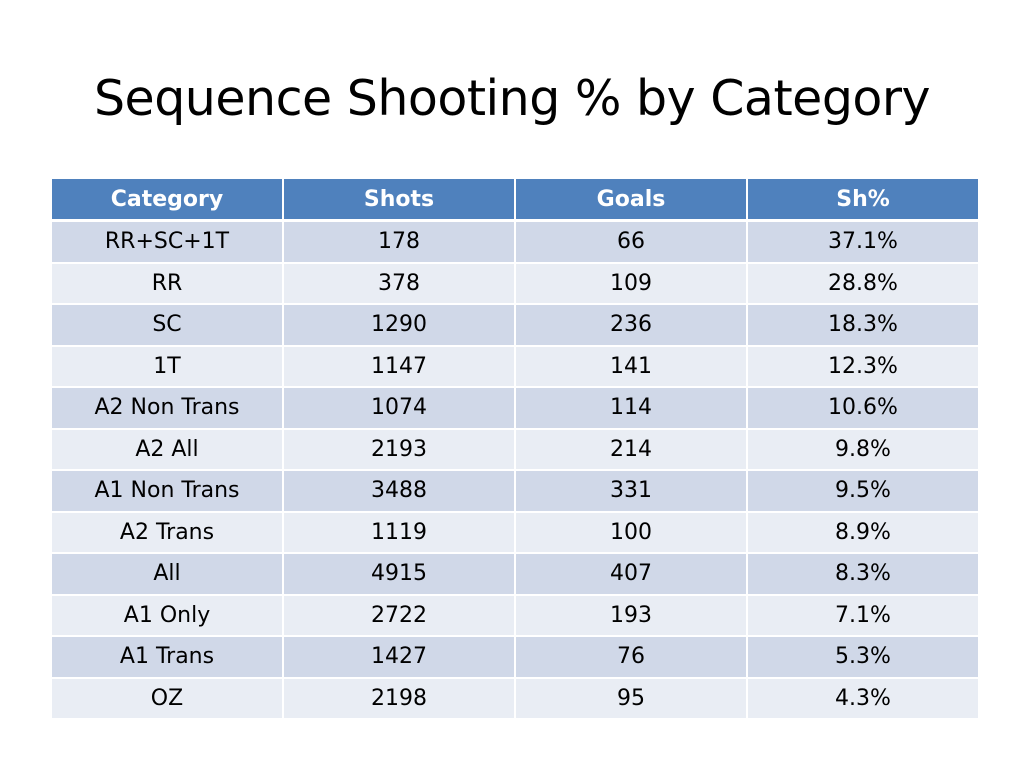 The image size is (1024, 768). I want to click on table-row: OZ 2198 95 4.3%, so click(515, 698).